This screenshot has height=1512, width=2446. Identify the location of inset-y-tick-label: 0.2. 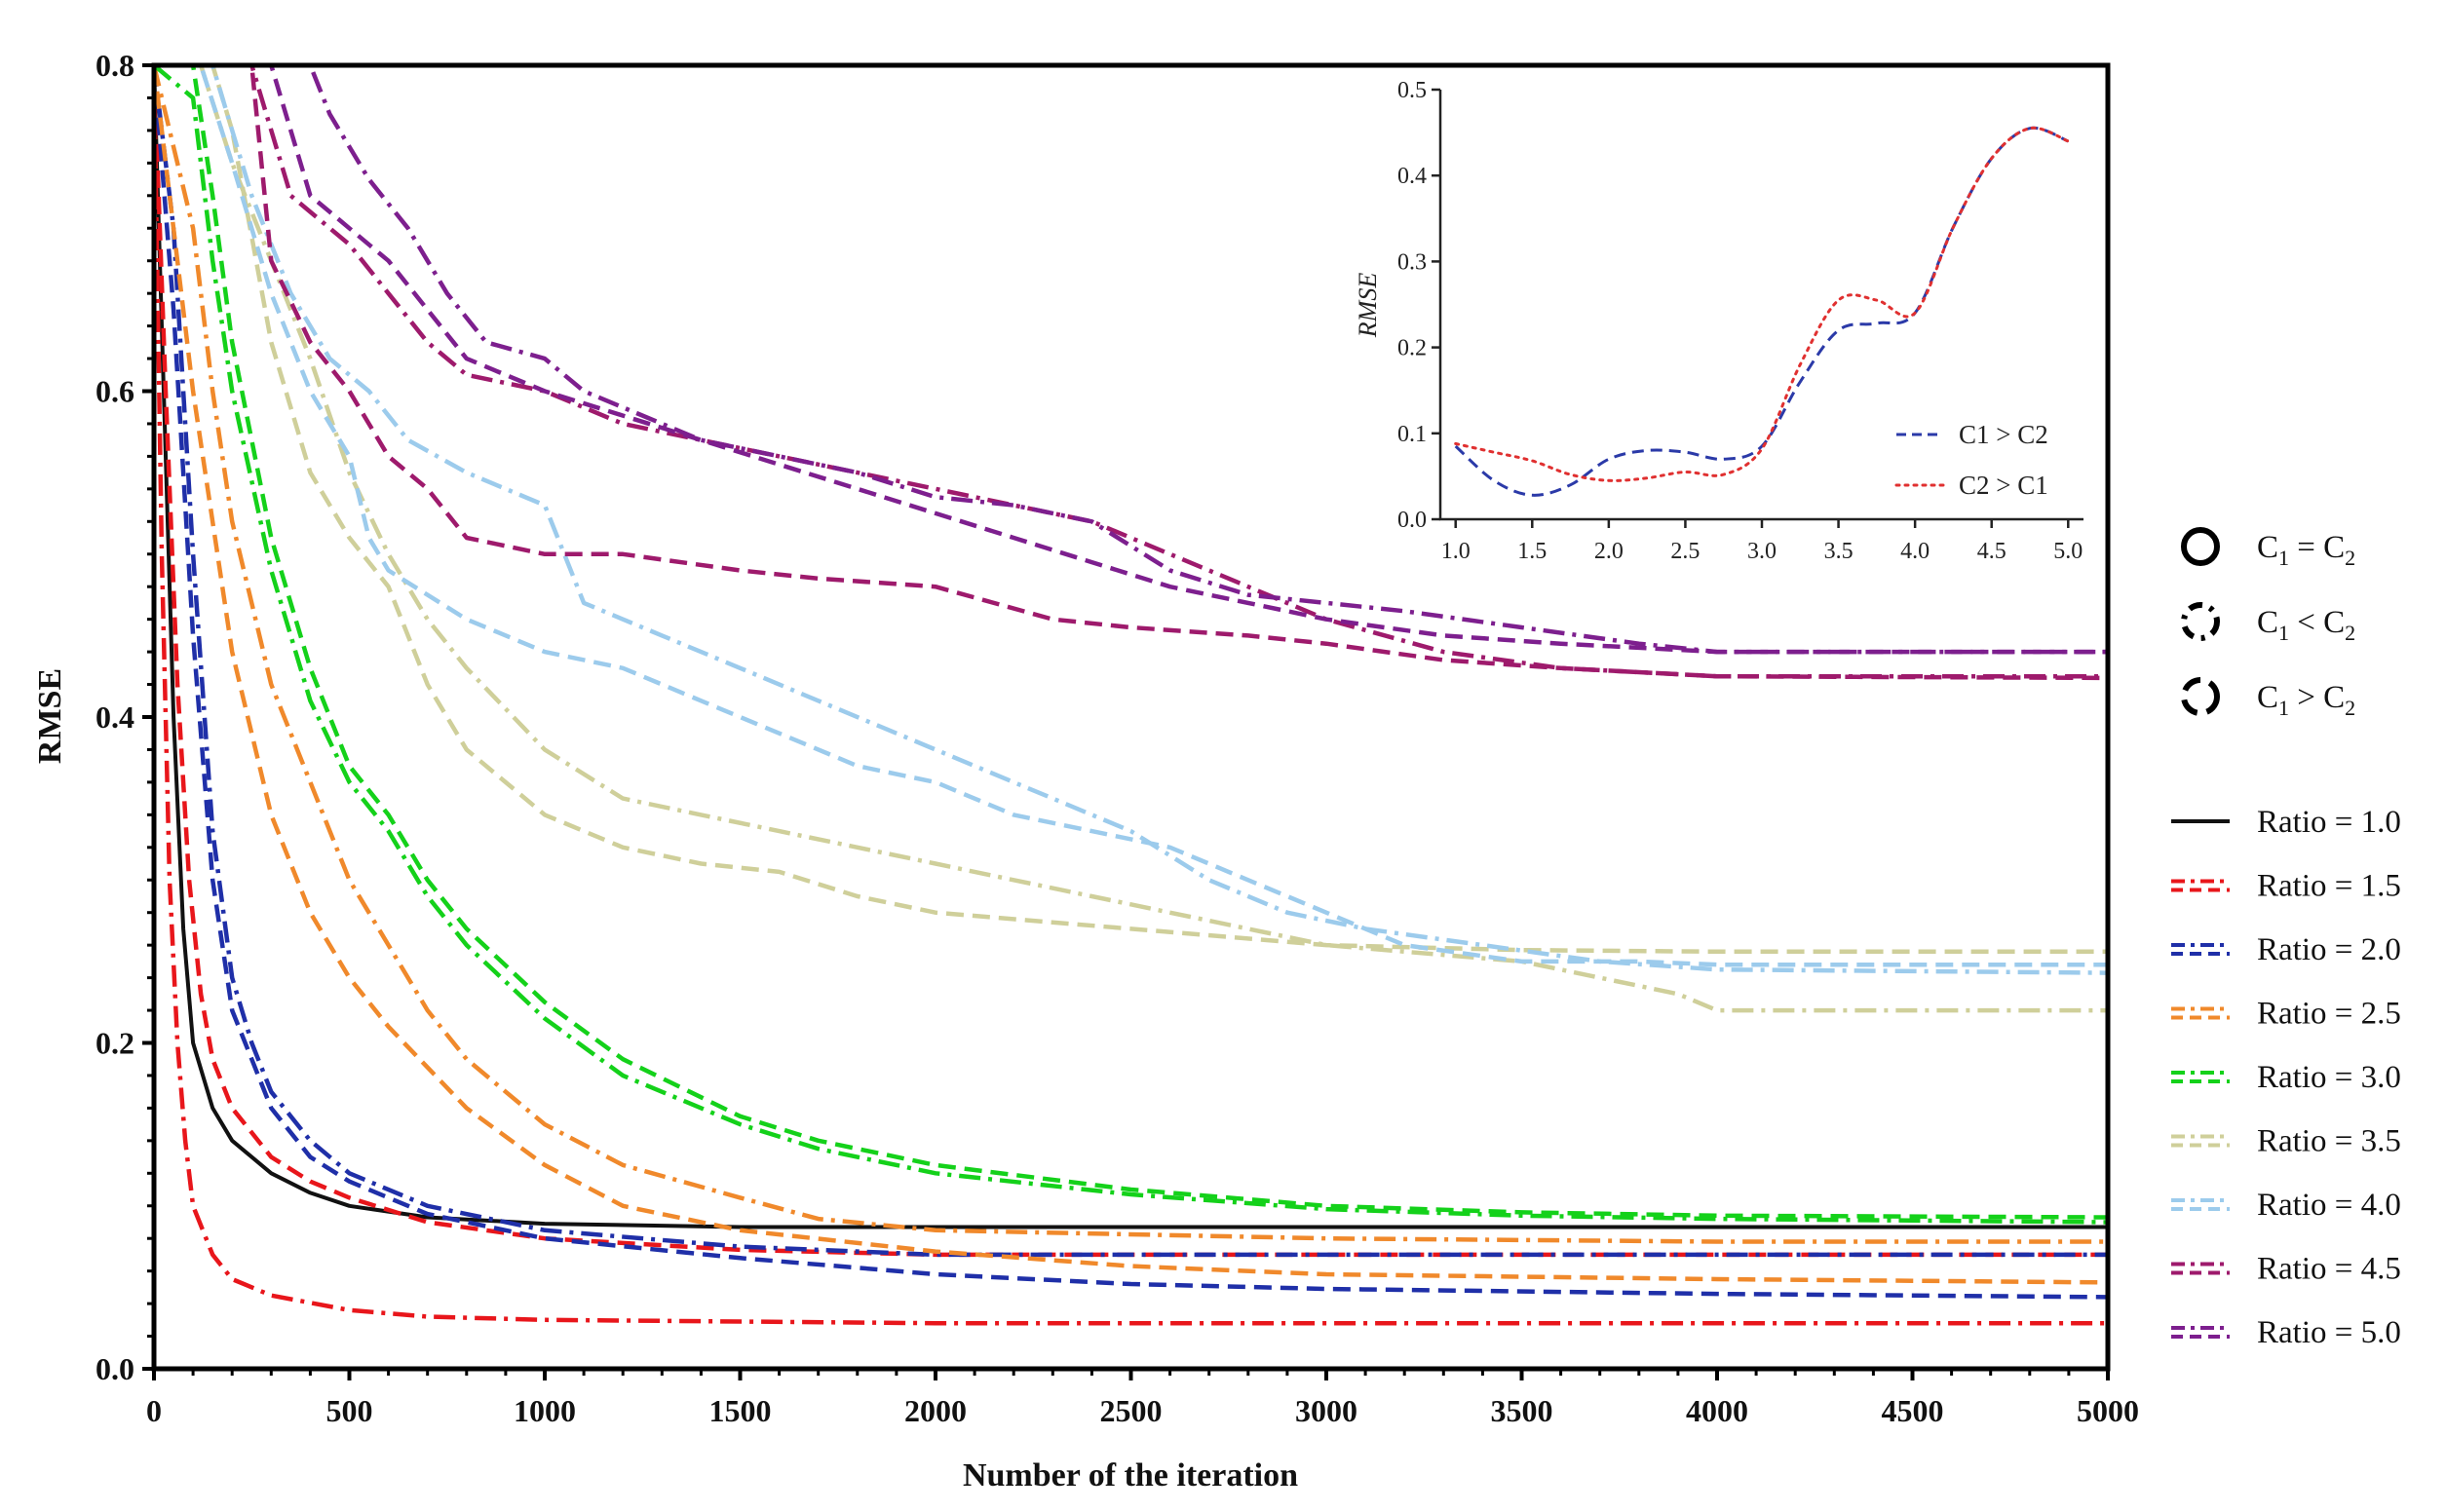
(1412, 349).